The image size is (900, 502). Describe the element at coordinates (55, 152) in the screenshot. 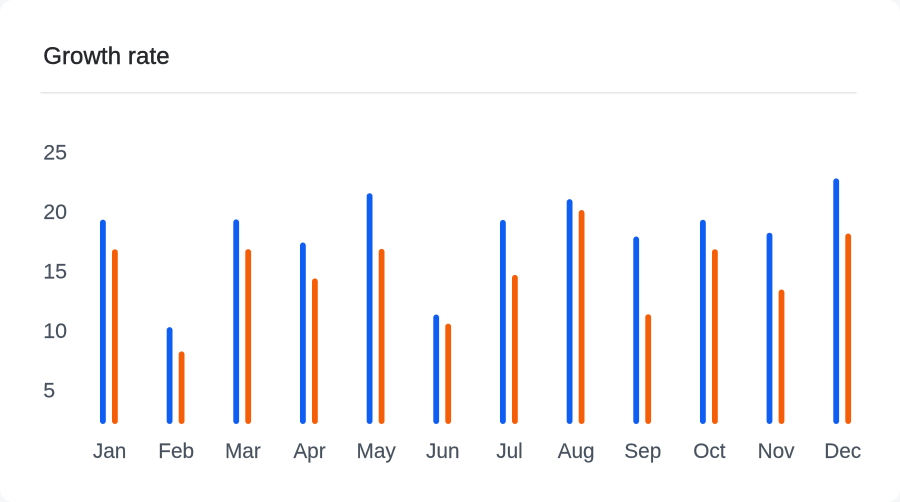

I see `svg-text: 25` at that location.